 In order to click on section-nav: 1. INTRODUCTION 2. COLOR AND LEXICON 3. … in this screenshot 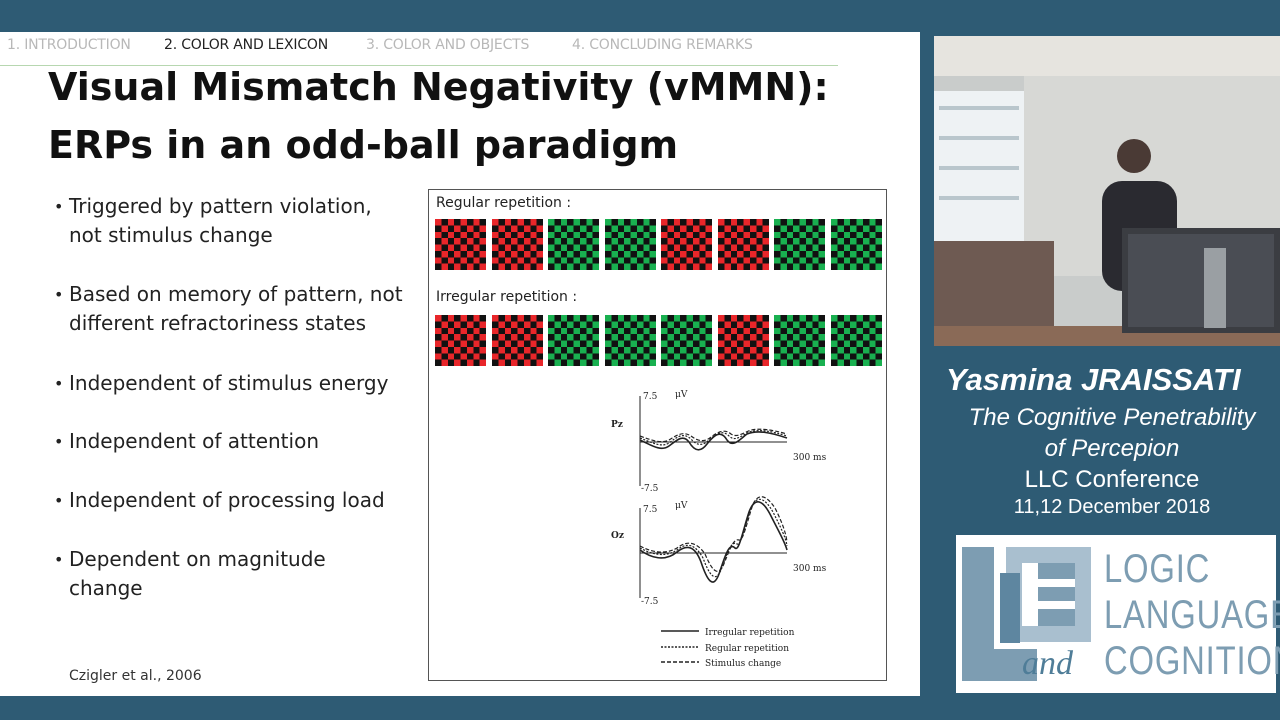, I will do `click(460, 49)`.